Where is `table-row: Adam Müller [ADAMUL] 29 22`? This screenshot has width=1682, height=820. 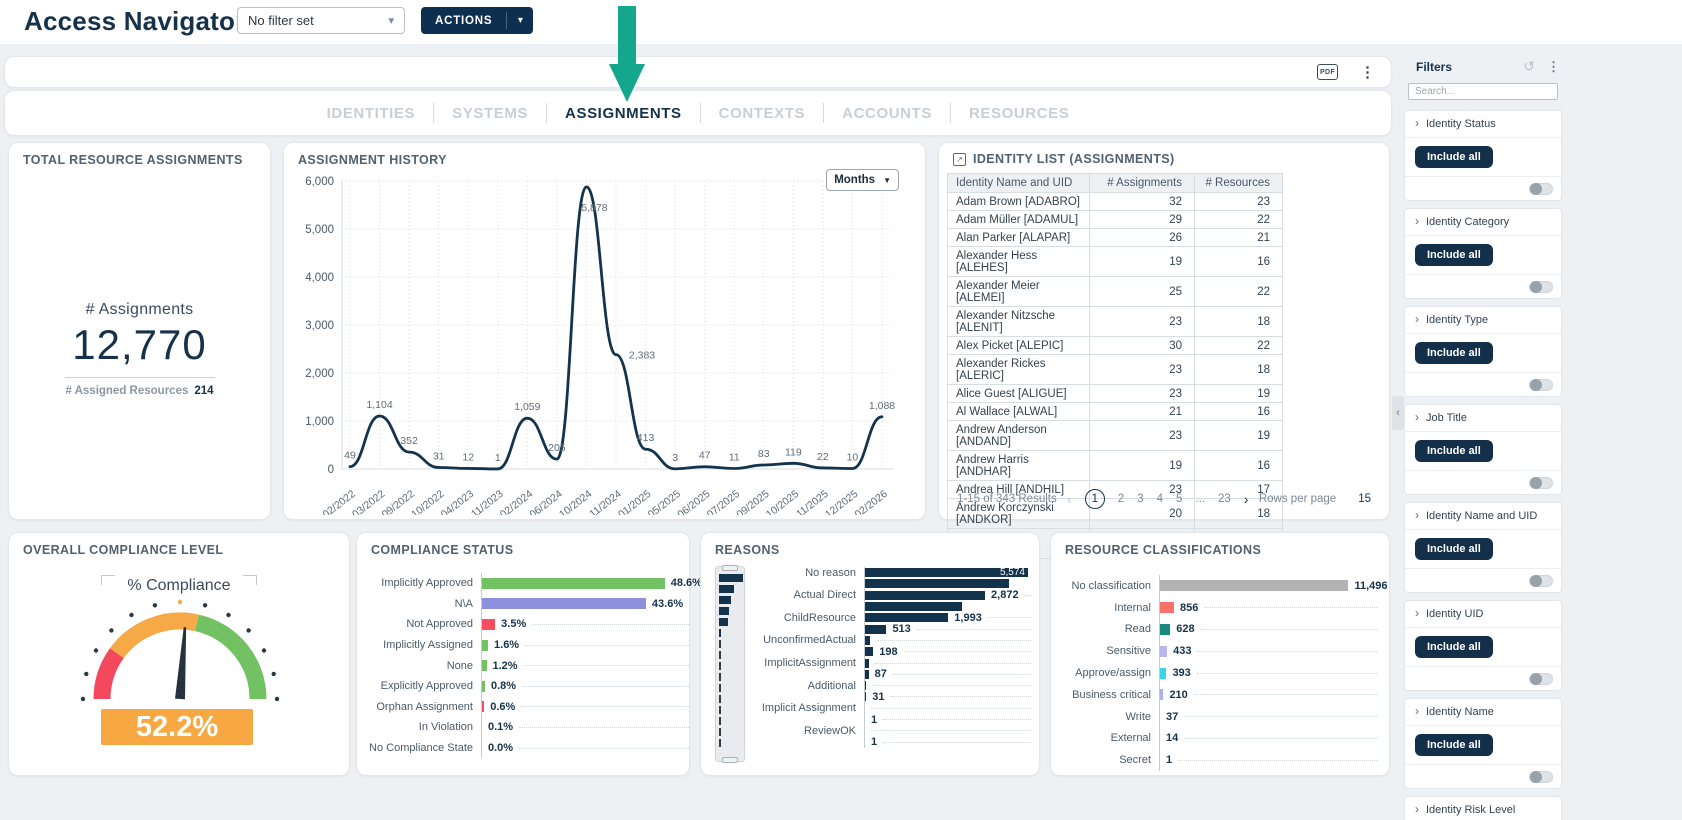
table-row: Adam Müller [ADAMUL] 29 22 is located at coordinates (1115, 219).